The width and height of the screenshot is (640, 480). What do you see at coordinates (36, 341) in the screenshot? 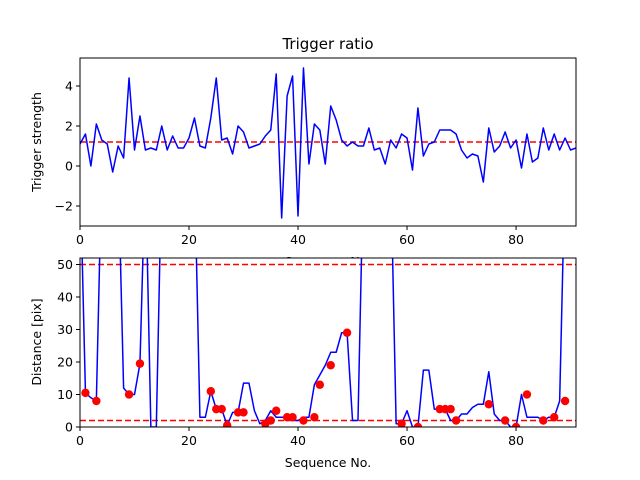
I see `bottom-y-axis-label: Distance [pix]` at bounding box center [36, 341].